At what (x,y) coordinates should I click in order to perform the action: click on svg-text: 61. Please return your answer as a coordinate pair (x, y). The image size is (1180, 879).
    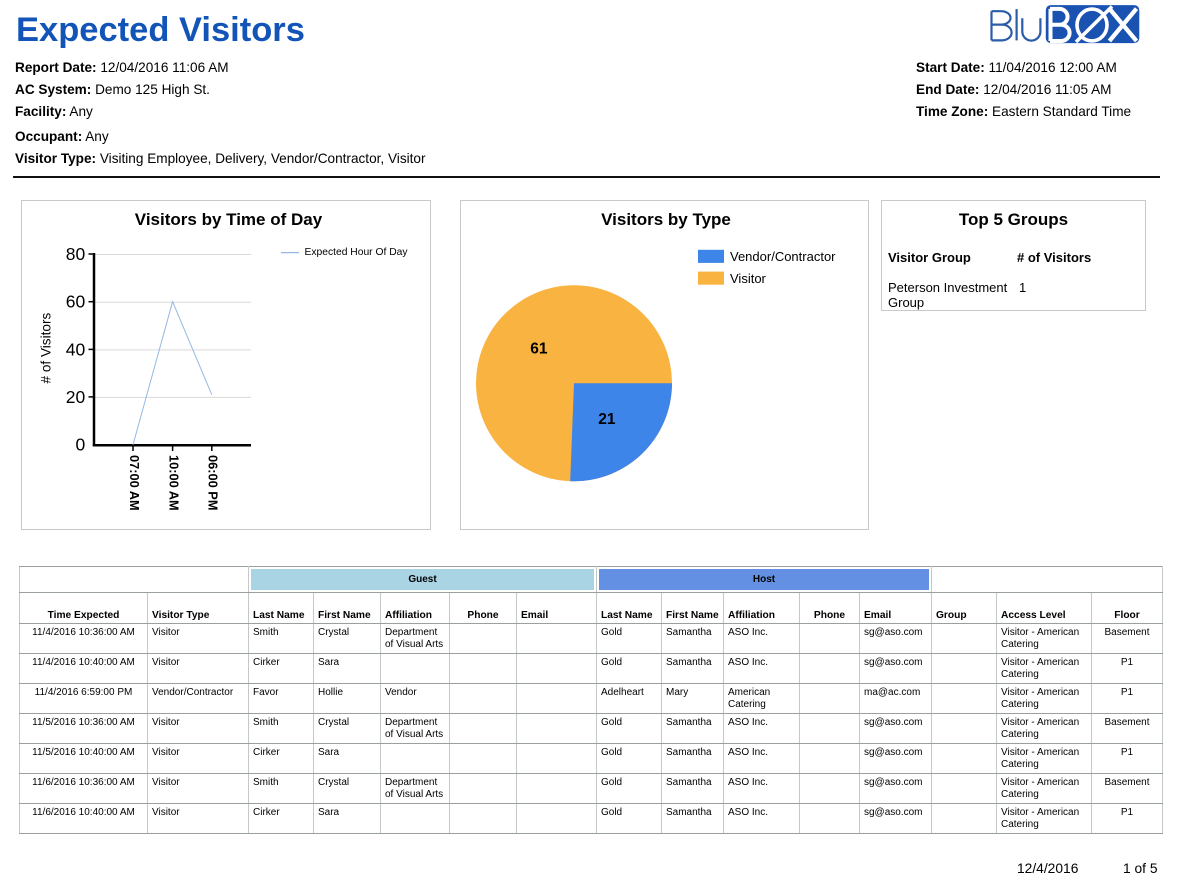
    Looking at the image, I should click on (539, 349).